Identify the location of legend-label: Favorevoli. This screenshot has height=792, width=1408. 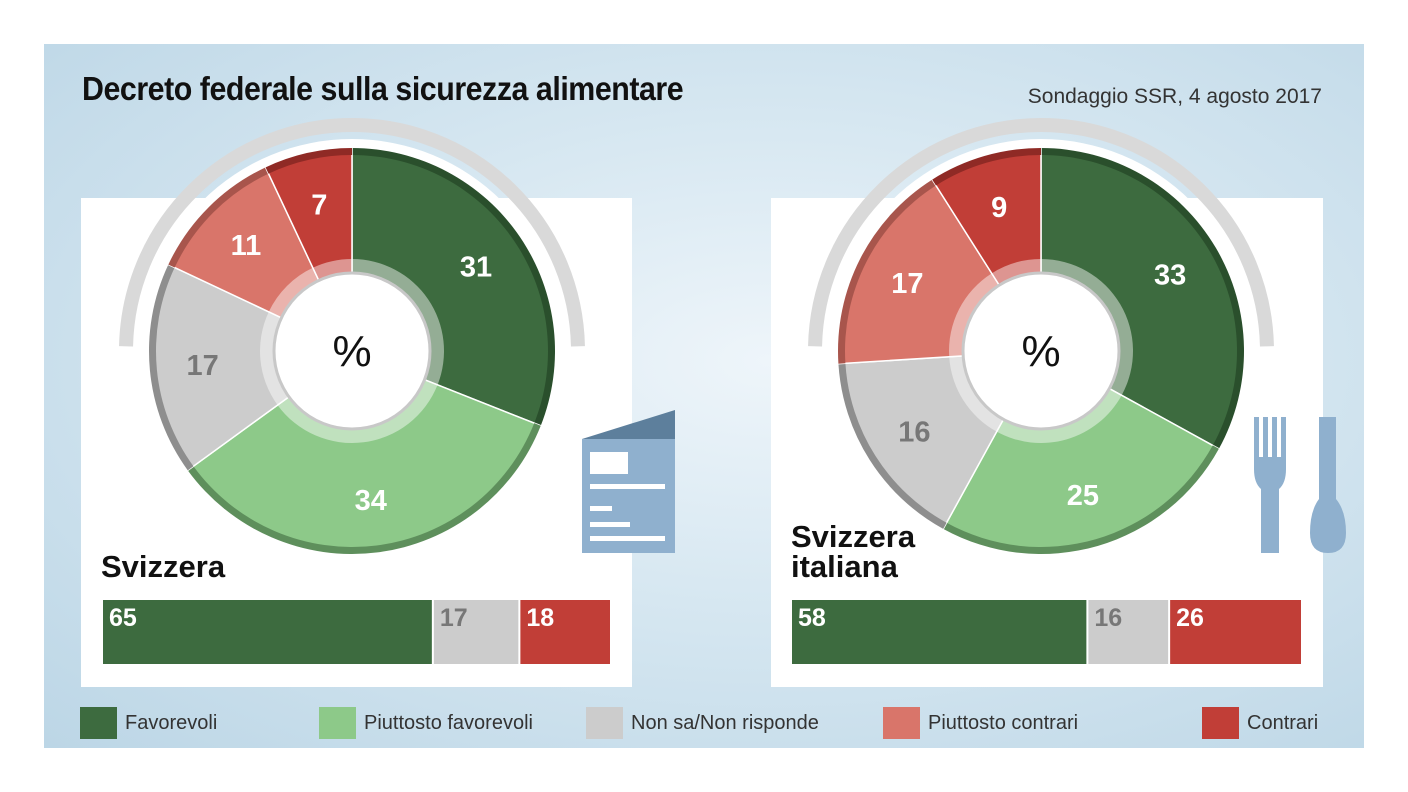
(171, 722).